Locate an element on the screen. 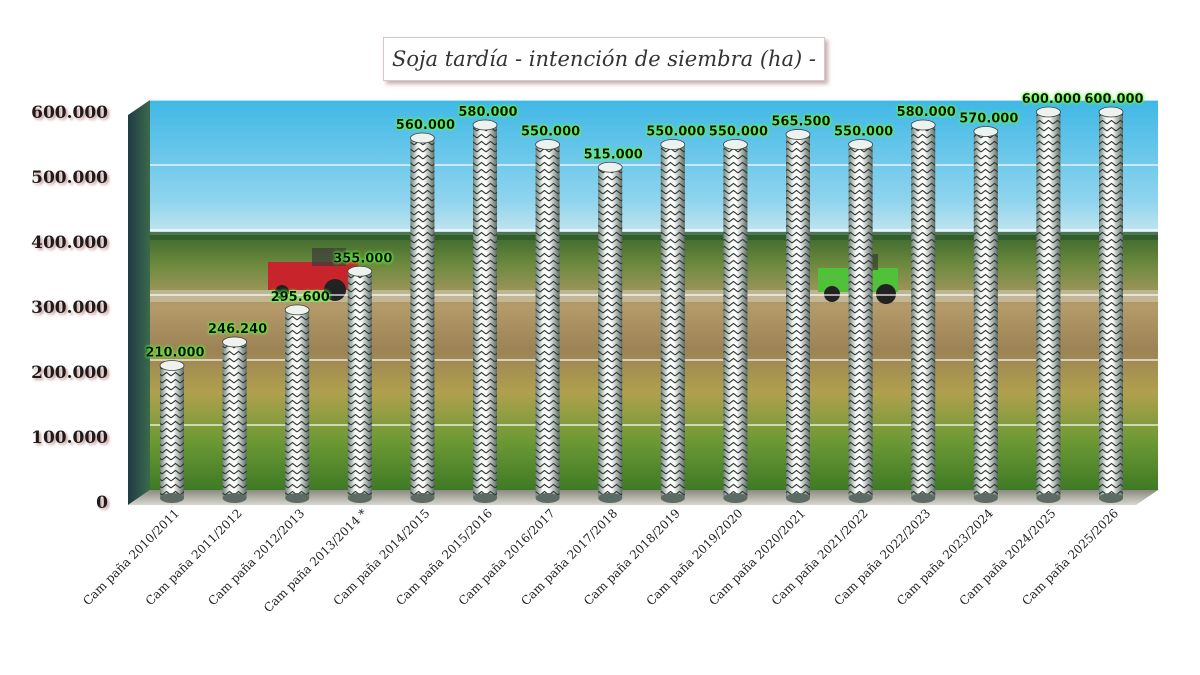  data-label: 515.000 is located at coordinates (613, 154).